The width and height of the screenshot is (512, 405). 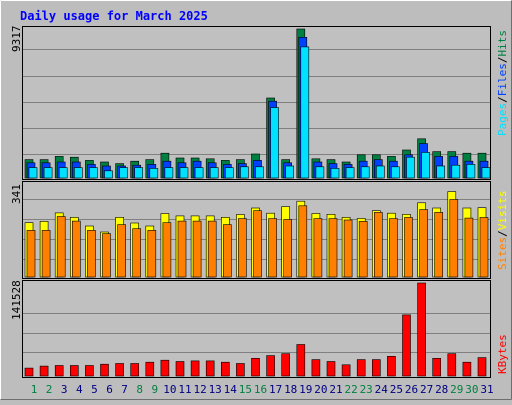 I want to click on legend-item-0-0: Pages, so click(x=502, y=119).